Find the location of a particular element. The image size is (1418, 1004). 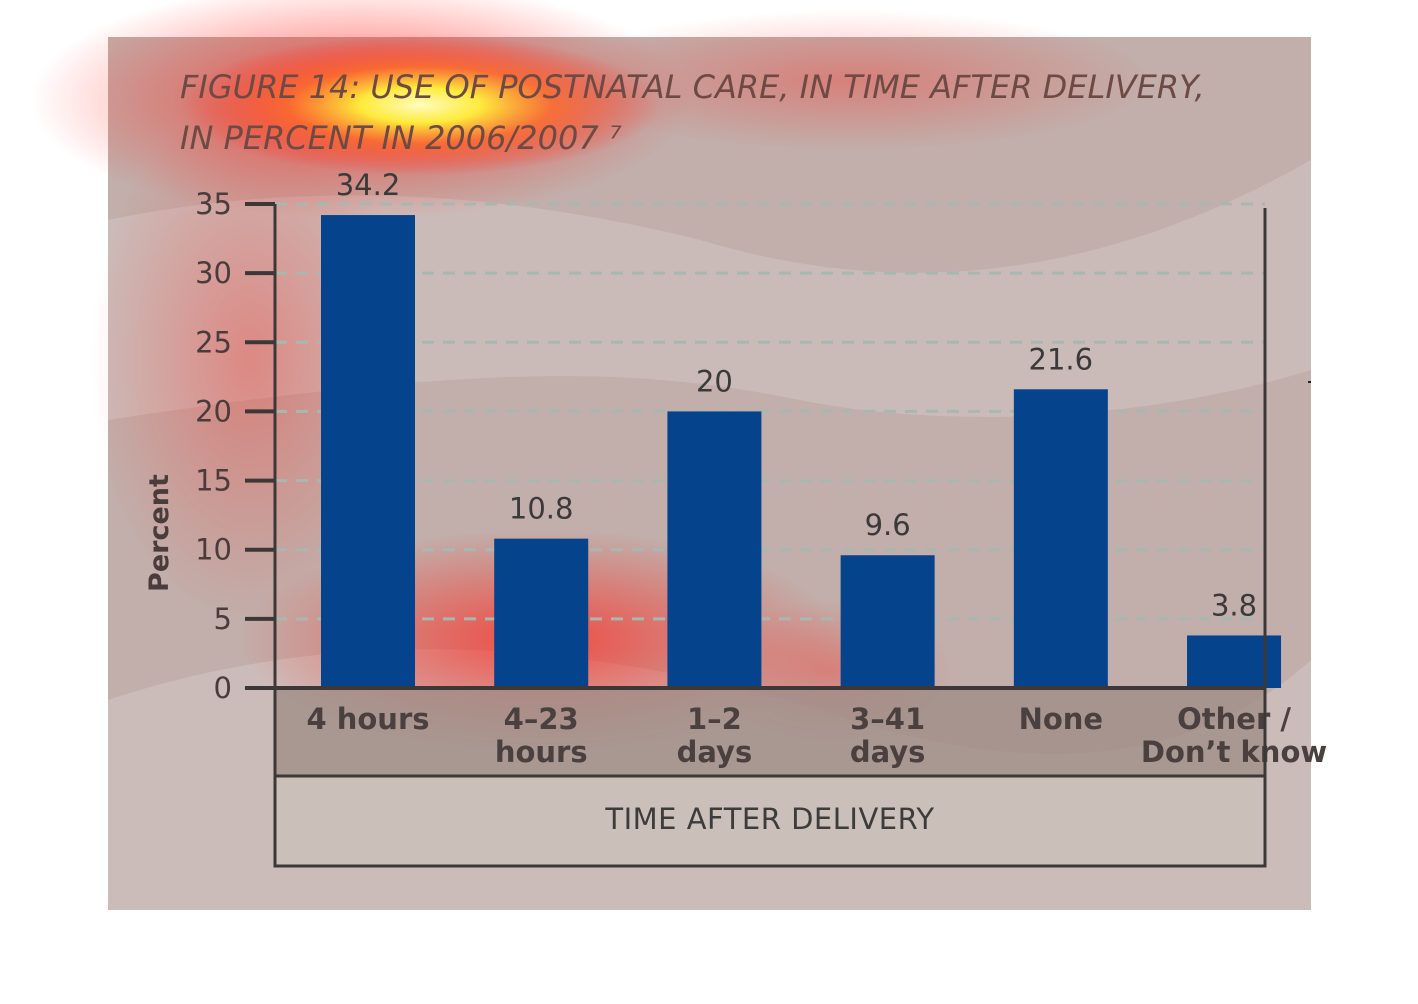

x-axis-title: TIME AFTER DELIVERY is located at coordinates (769, 819).